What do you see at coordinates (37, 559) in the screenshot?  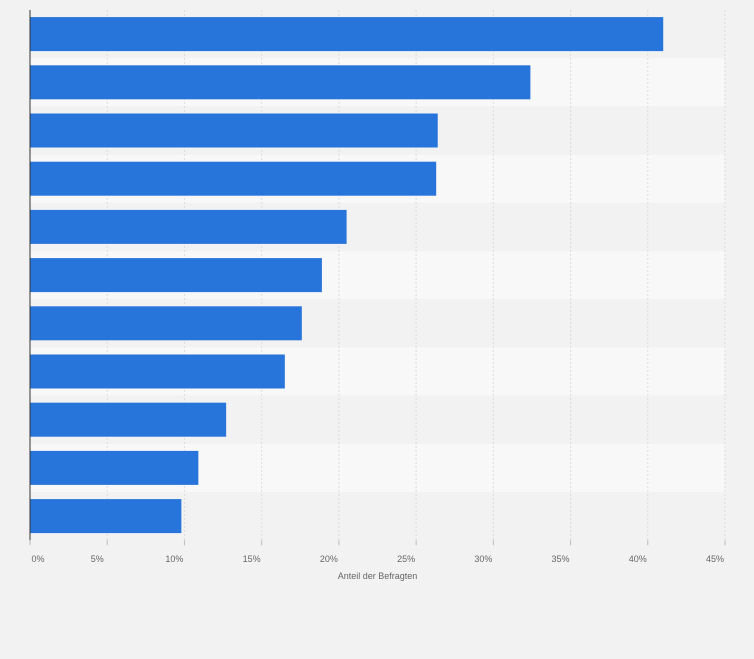 I see `x-tick-label: 0%` at bounding box center [37, 559].